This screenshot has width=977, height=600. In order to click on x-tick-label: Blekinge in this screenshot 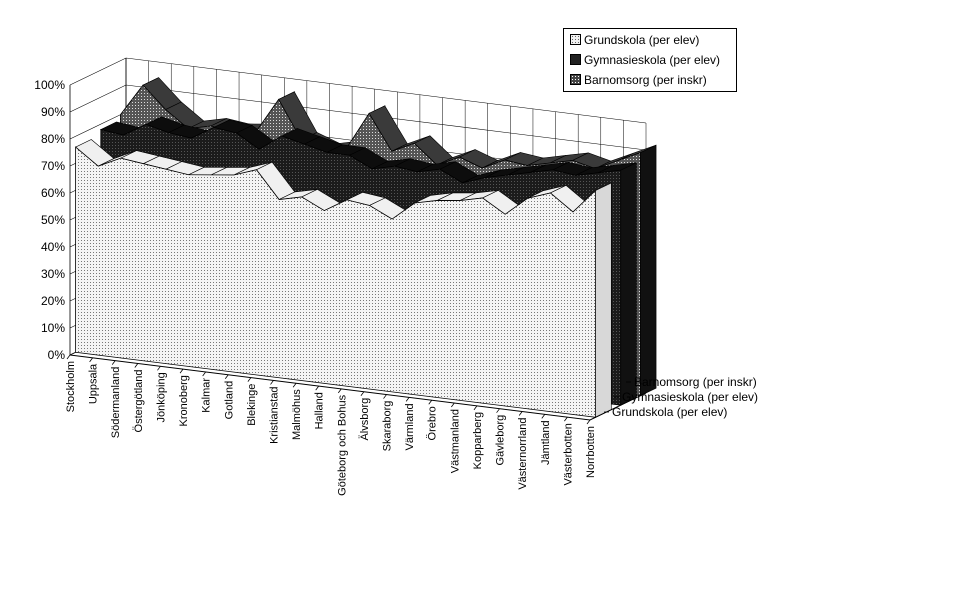, I will do `click(252, 405)`.